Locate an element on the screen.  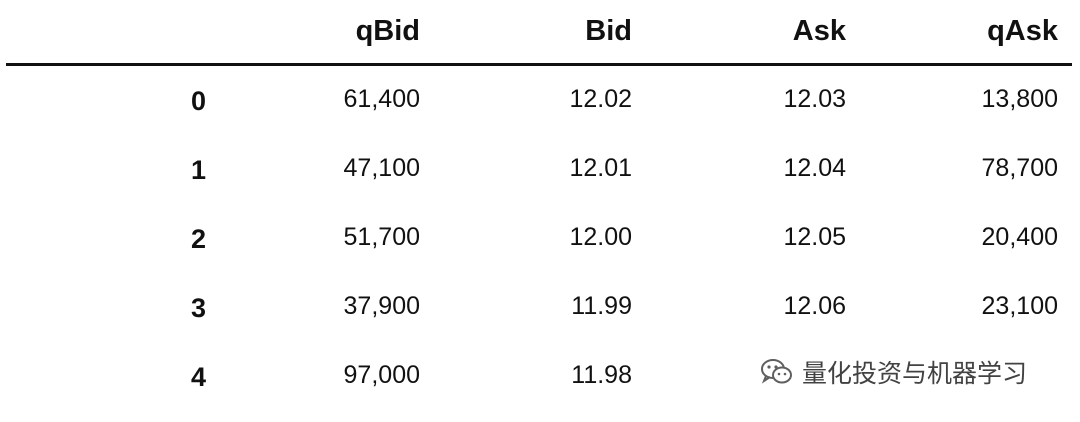
watermark-text: 量化投资与机器学习 is located at coordinates (915, 374).